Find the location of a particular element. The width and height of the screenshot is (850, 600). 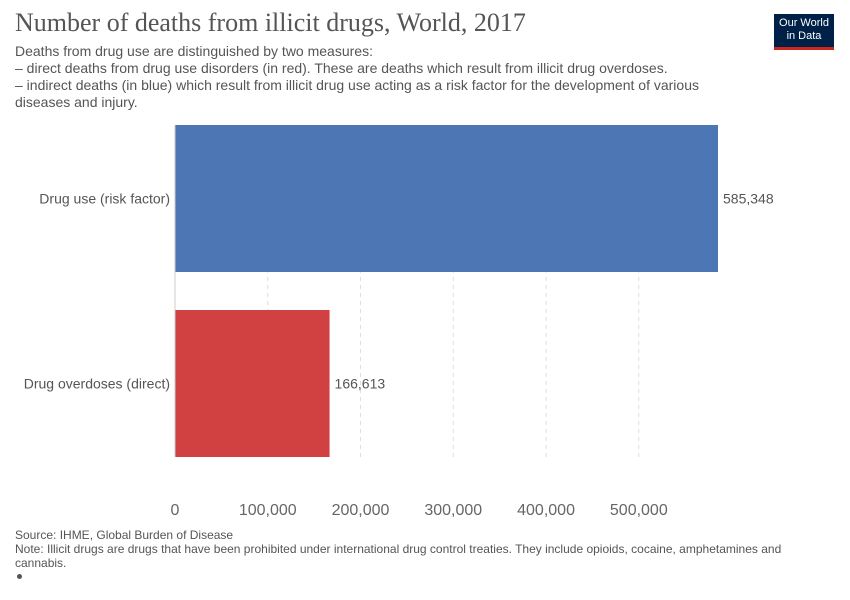

x-tick-label: 500,000 is located at coordinates (639, 510).